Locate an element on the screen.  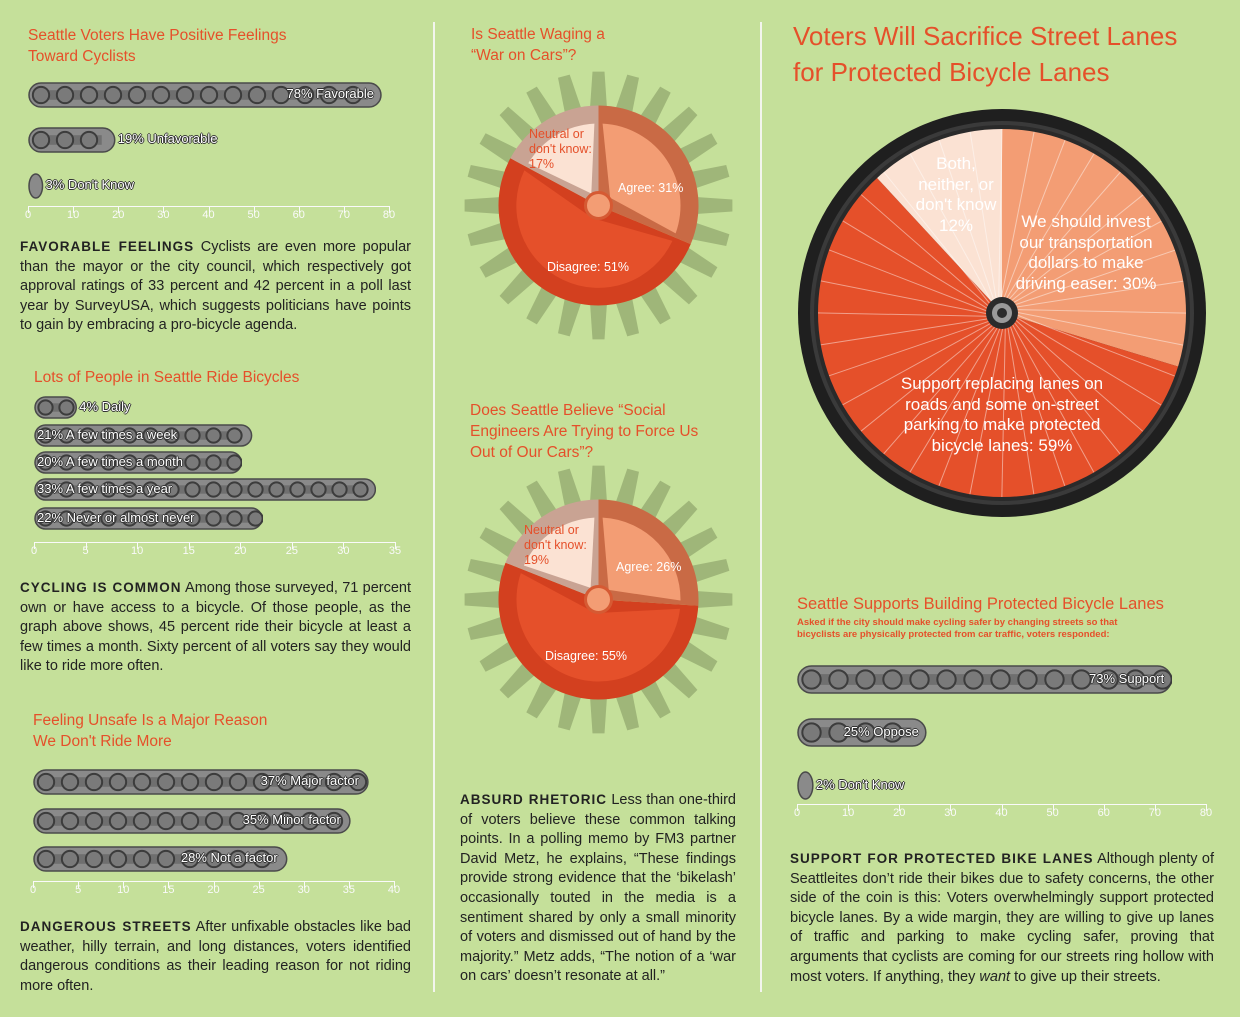
bar-a-few-times-a-week is located at coordinates (143, 435).